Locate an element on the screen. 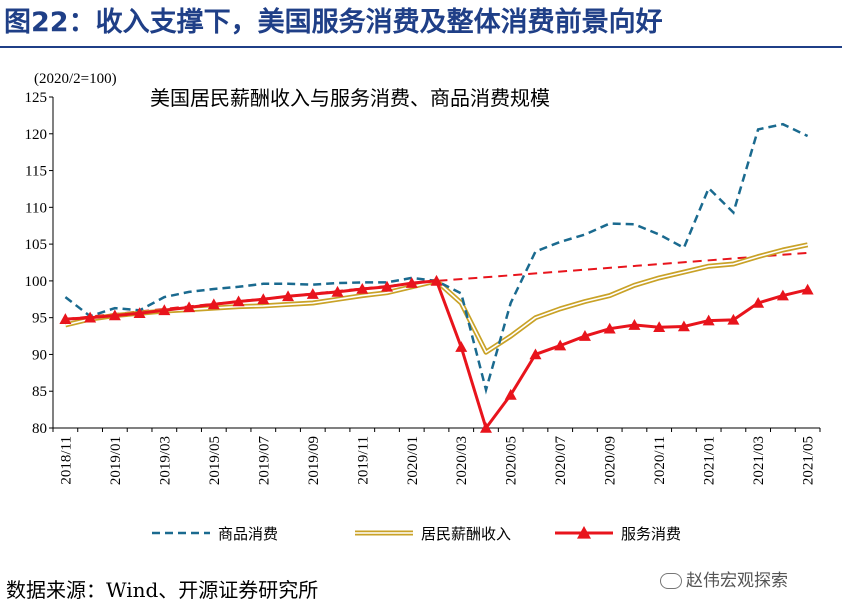 The height and width of the screenshot is (611, 842). watermark: 赵伟宏观探索 is located at coordinates (724, 578).